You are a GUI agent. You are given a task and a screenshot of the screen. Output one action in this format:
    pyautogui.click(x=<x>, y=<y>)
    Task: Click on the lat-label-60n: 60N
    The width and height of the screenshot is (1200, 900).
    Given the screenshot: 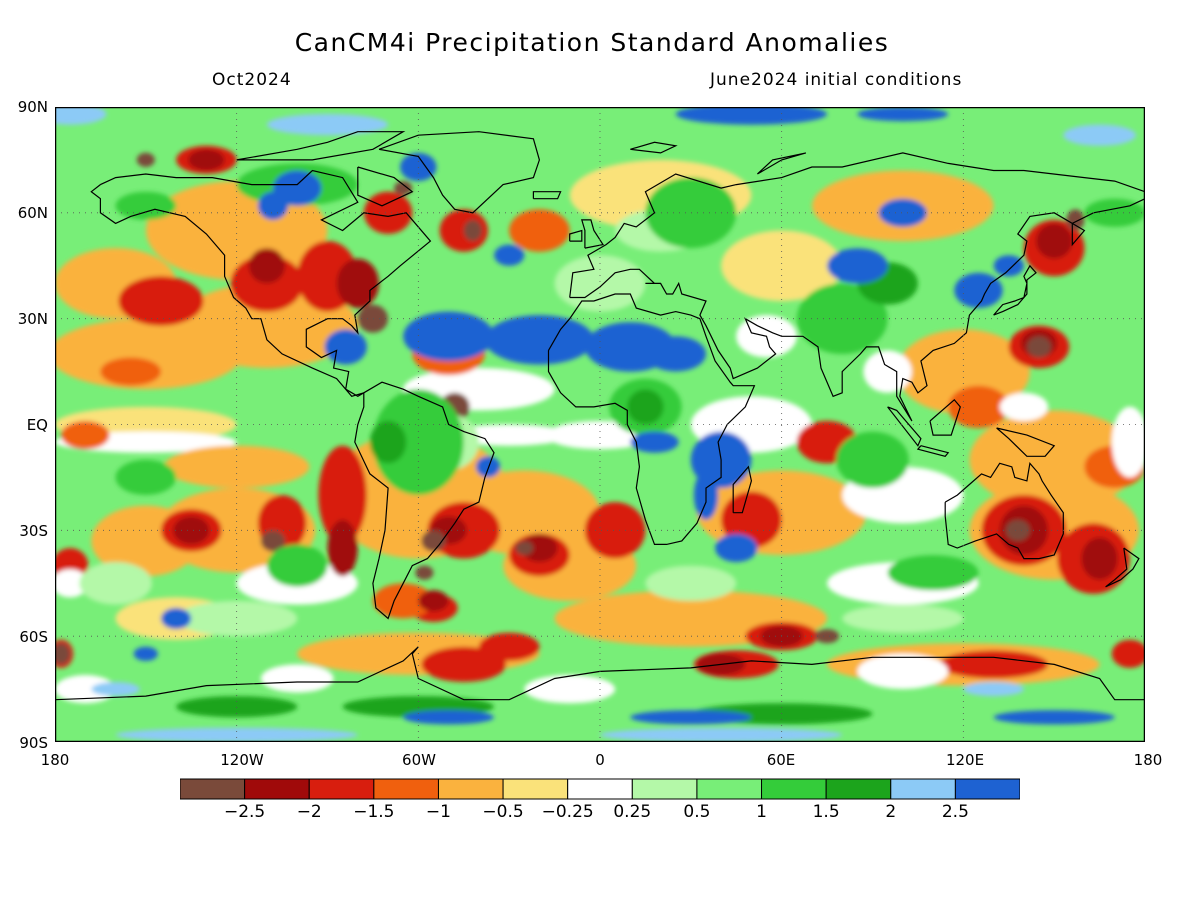 What is the action you would take?
    pyautogui.click(x=32, y=213)
    